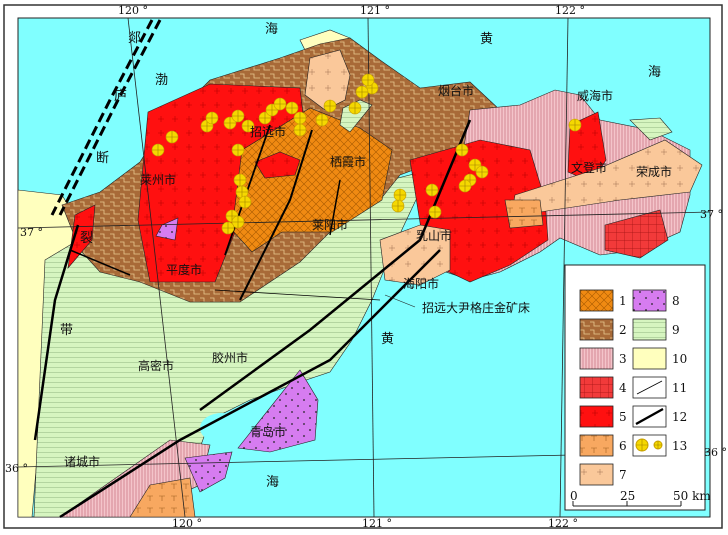 The width and height of the screenshot is (728, 535). Describe the element at coordinates (623, 330) in the screenshot. I see `legend-number: 2` at that location.